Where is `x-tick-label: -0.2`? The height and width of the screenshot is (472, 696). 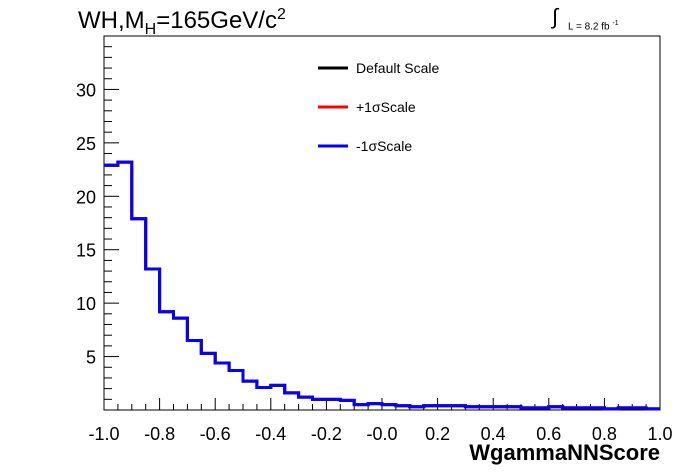 x-tick-label: -0.2 is located at coordinates (326, 434).